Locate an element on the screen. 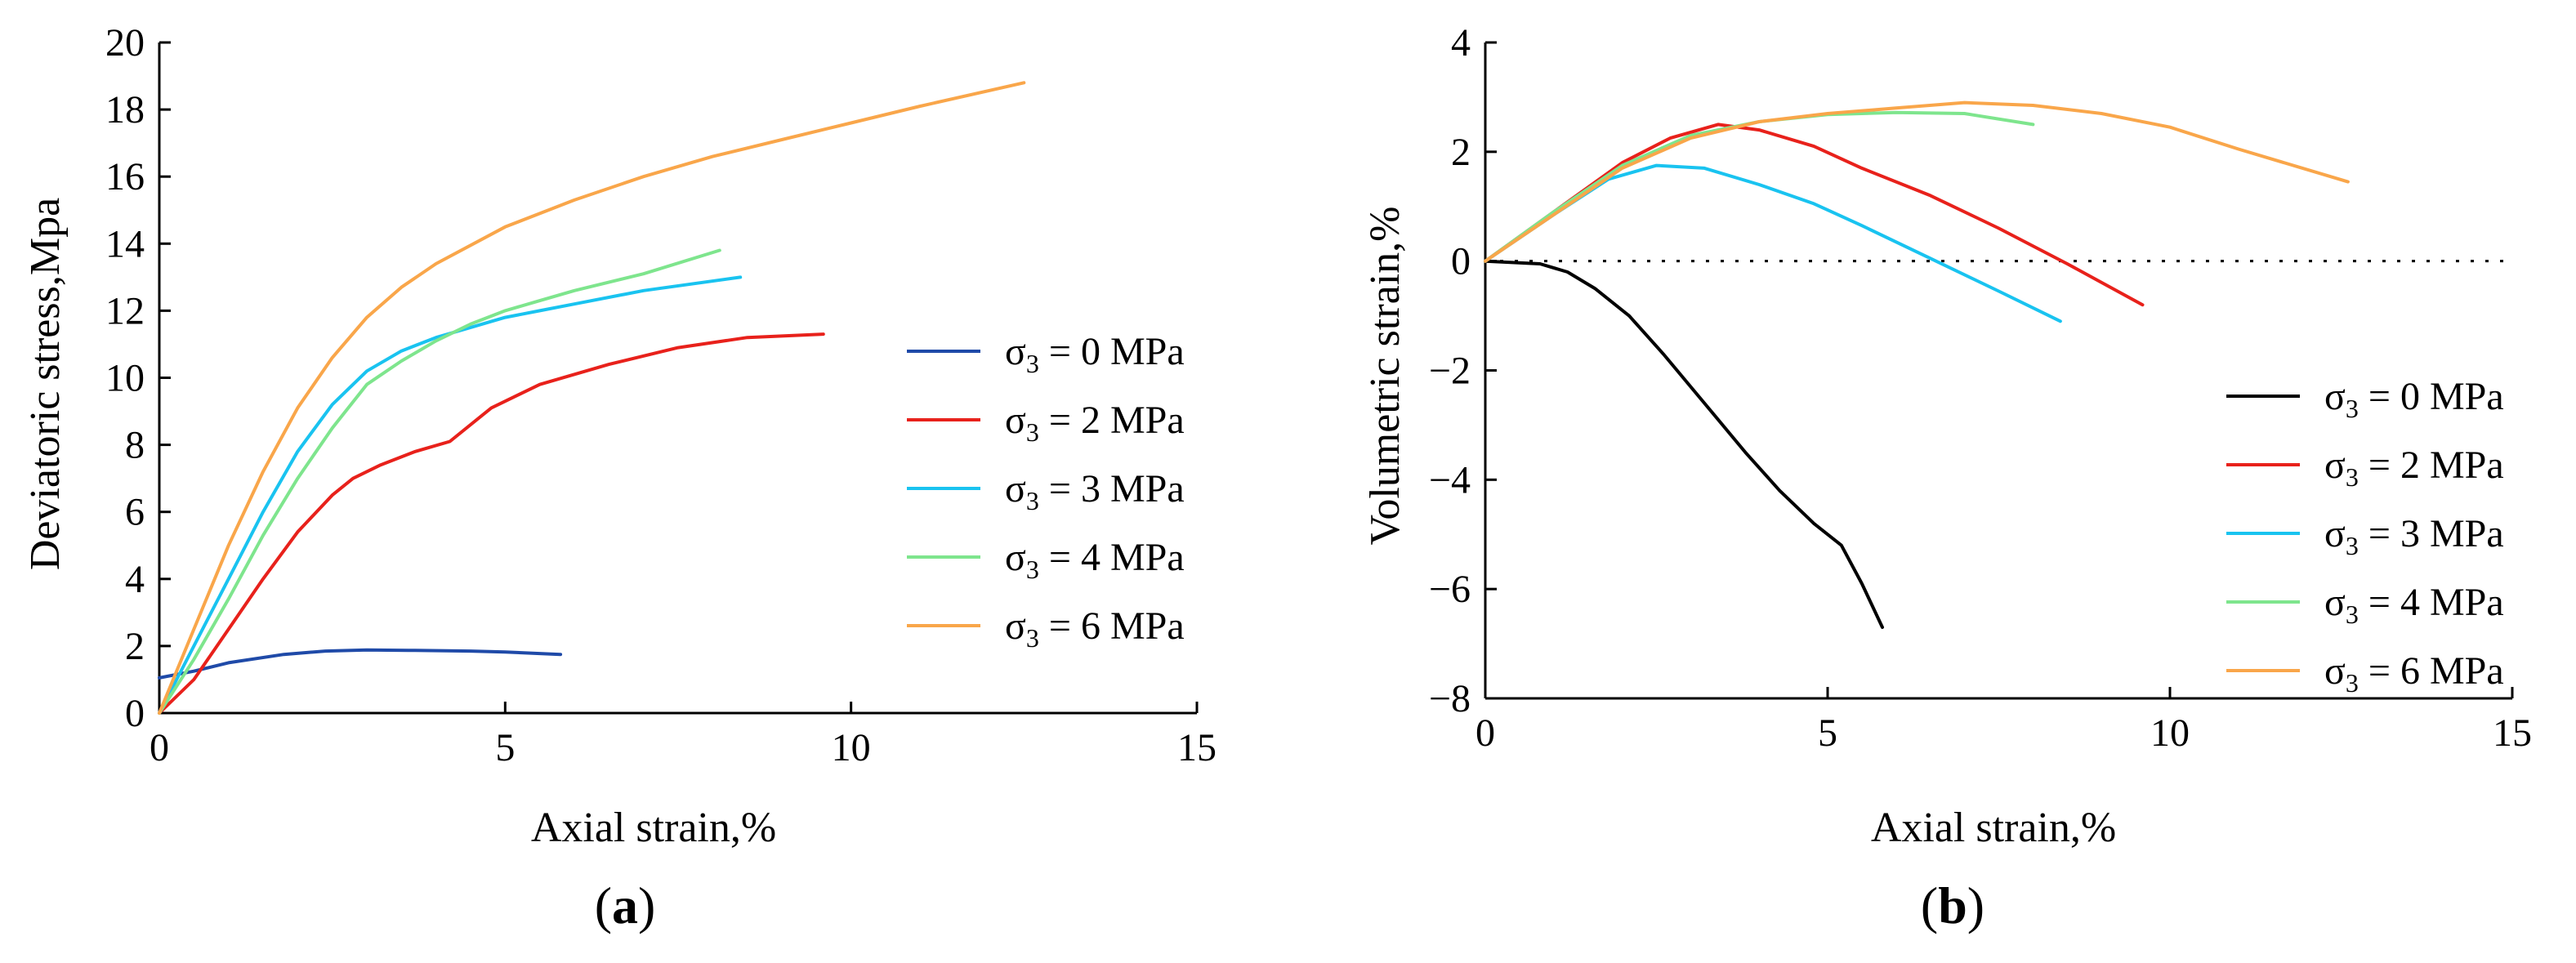 This screenshot has width=2576, height=963. b-x-tick-label: 5 is located at coordinates (1828, 733).